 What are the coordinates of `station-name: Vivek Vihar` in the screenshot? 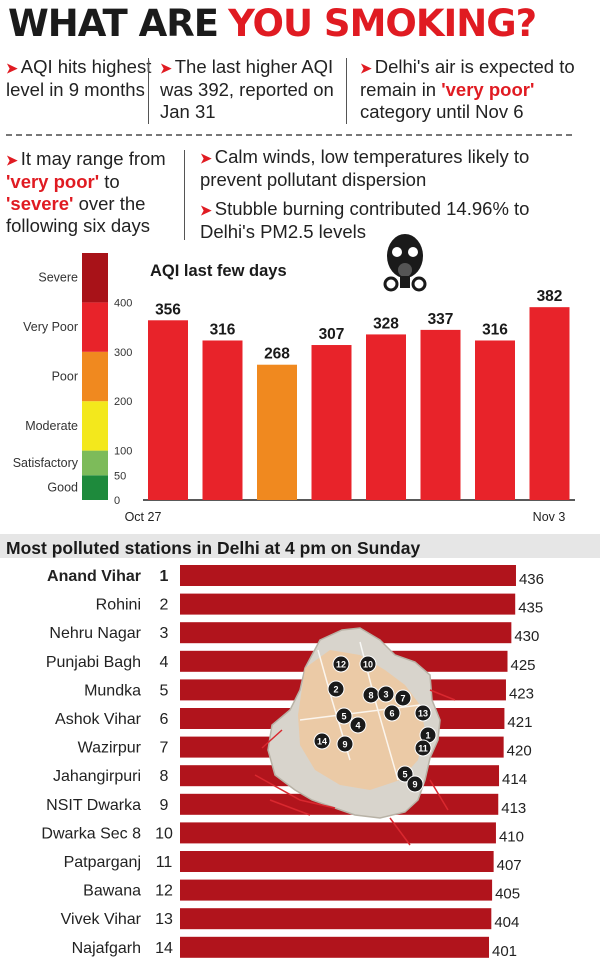 It's located at (101, 919).